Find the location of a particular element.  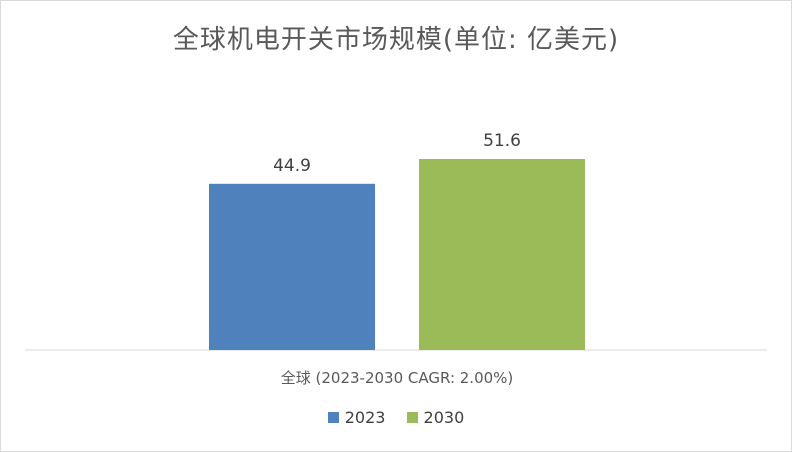

legend-swatch-2023 is located at coordinates (333, 417).